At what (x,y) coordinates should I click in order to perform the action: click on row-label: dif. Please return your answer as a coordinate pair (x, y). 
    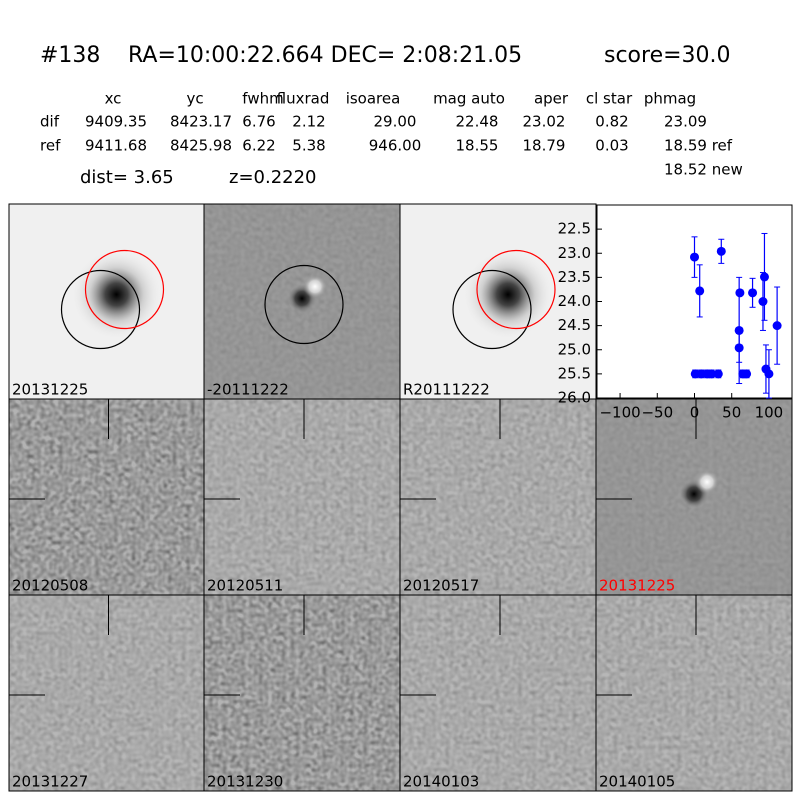
    Looking at the image, I should click on (50, 122).